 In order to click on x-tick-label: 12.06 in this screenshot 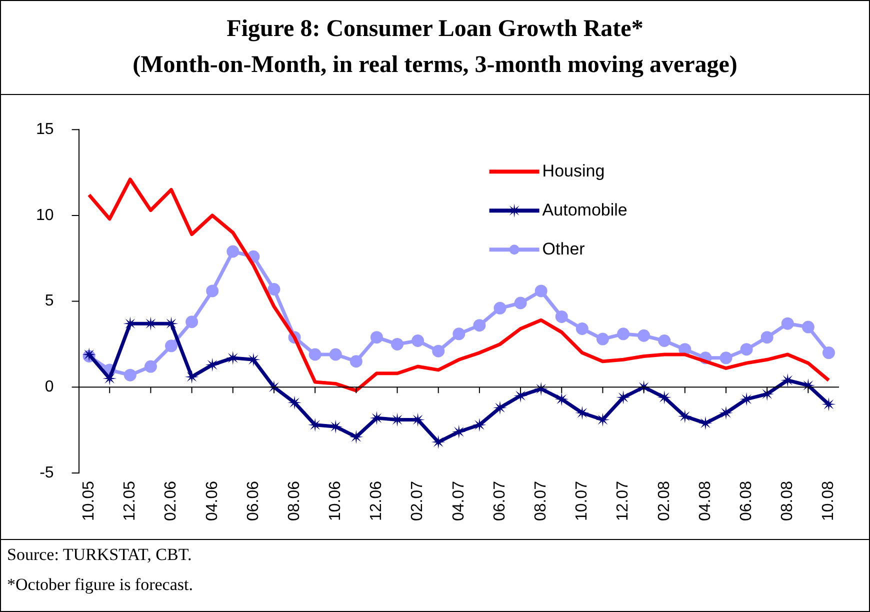, I will do `click(377, 501)`.